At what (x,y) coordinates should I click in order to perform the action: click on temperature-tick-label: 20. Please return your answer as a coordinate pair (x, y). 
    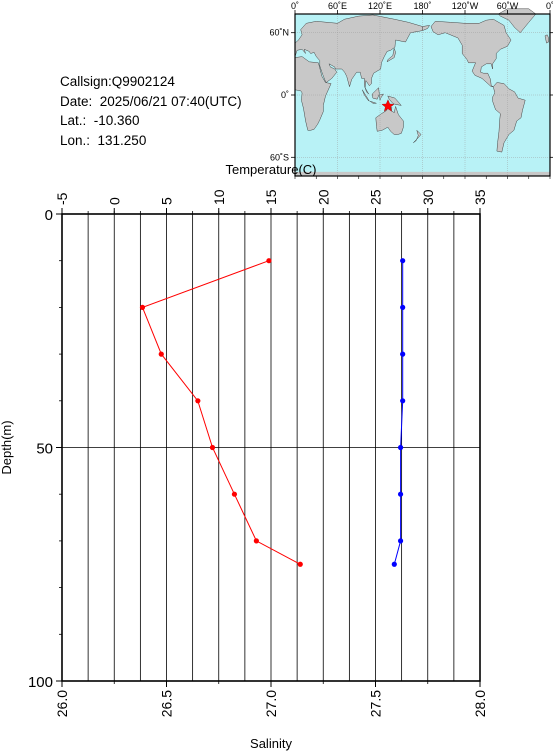
    Looking at the image, I should click on (323, 197).